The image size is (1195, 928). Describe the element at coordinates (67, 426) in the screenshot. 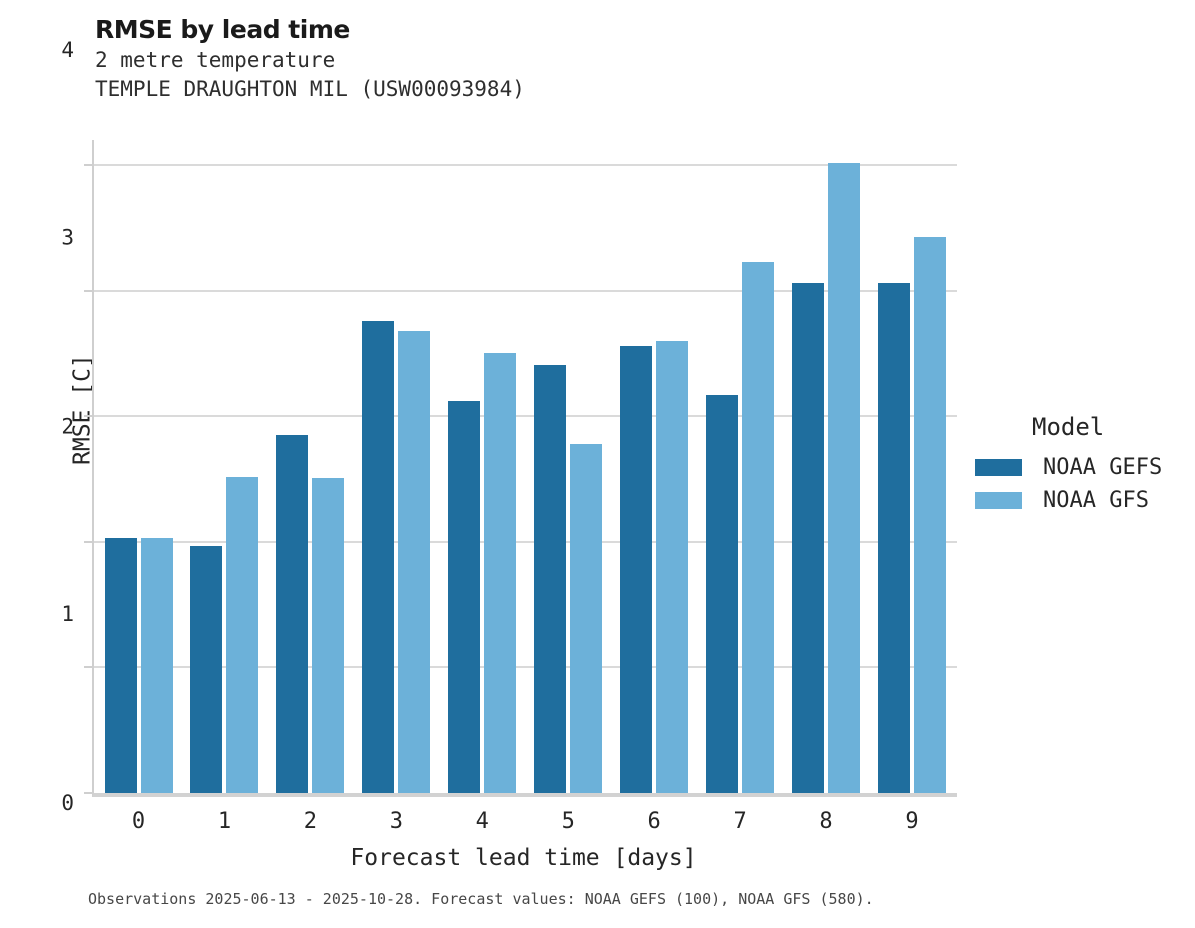

I see `y-tick-label-2: 2` at that location.